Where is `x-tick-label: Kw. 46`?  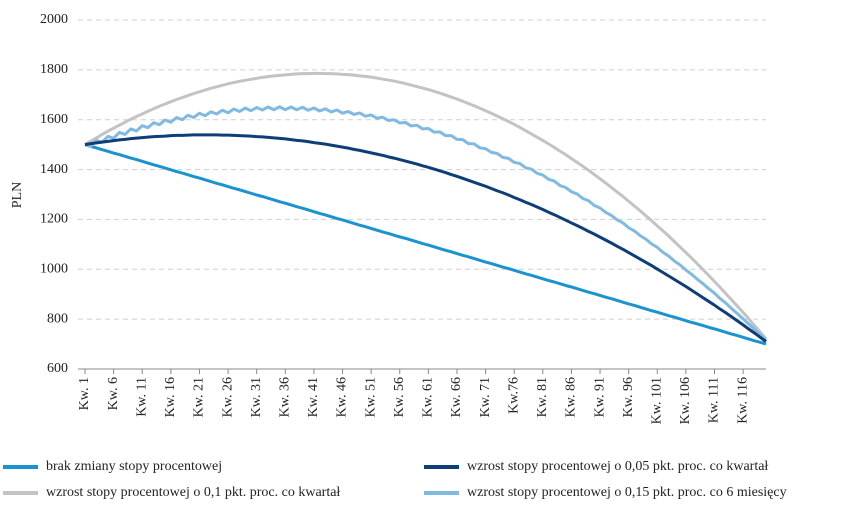 x-tick-label: Kw. 46 is located at coordinates (342, 397).